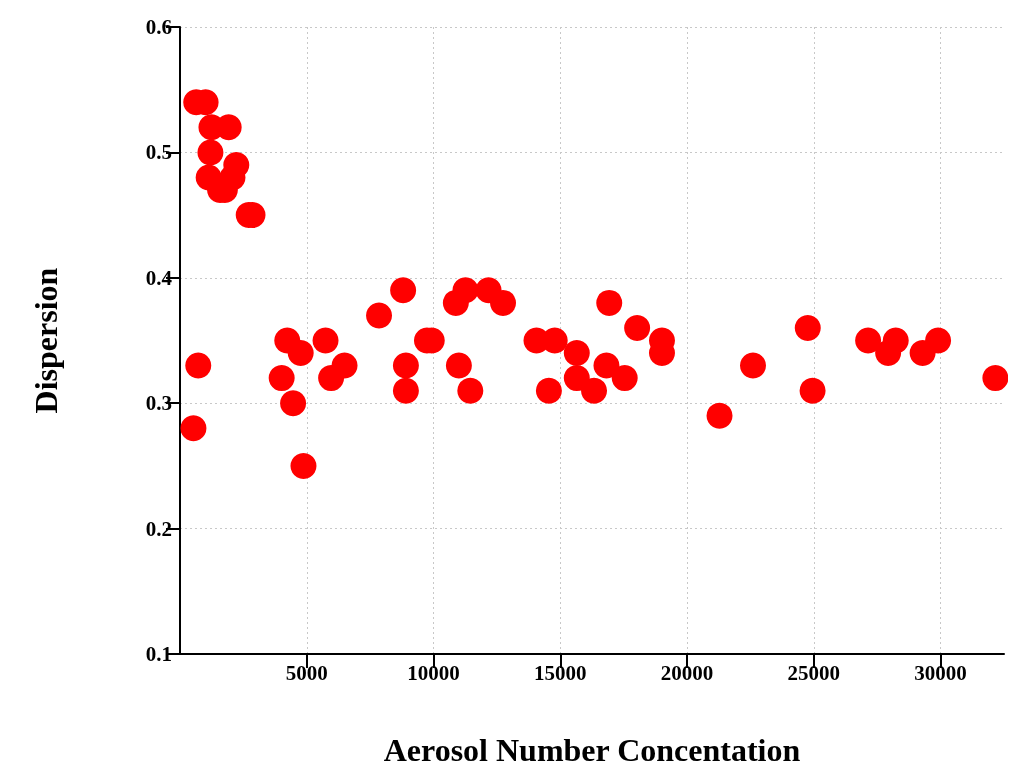 The width and height of the screenshot is (1012, 778). Describe the element at coordinates (158, 403) in the screenshot. I see `y-tick-label: 0.3` at that location.